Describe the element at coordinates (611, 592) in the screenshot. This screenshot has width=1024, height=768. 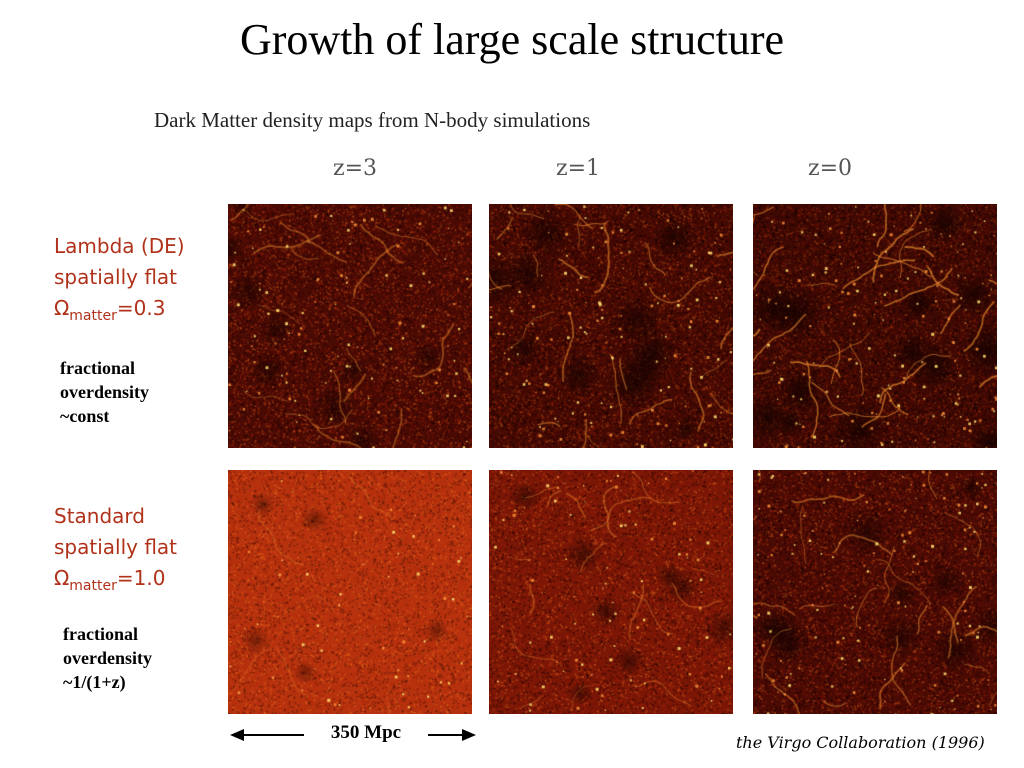
I see `density-map-standard-z1` at that location.